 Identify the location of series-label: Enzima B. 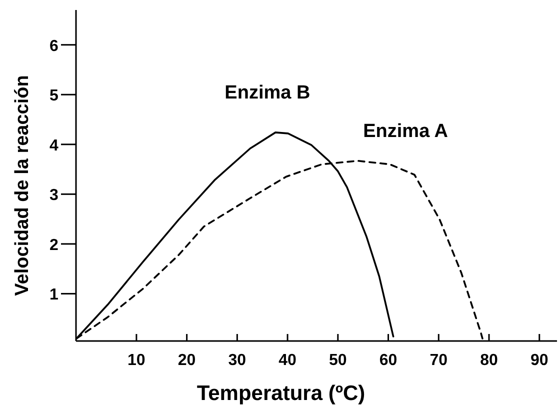
(267, 93).